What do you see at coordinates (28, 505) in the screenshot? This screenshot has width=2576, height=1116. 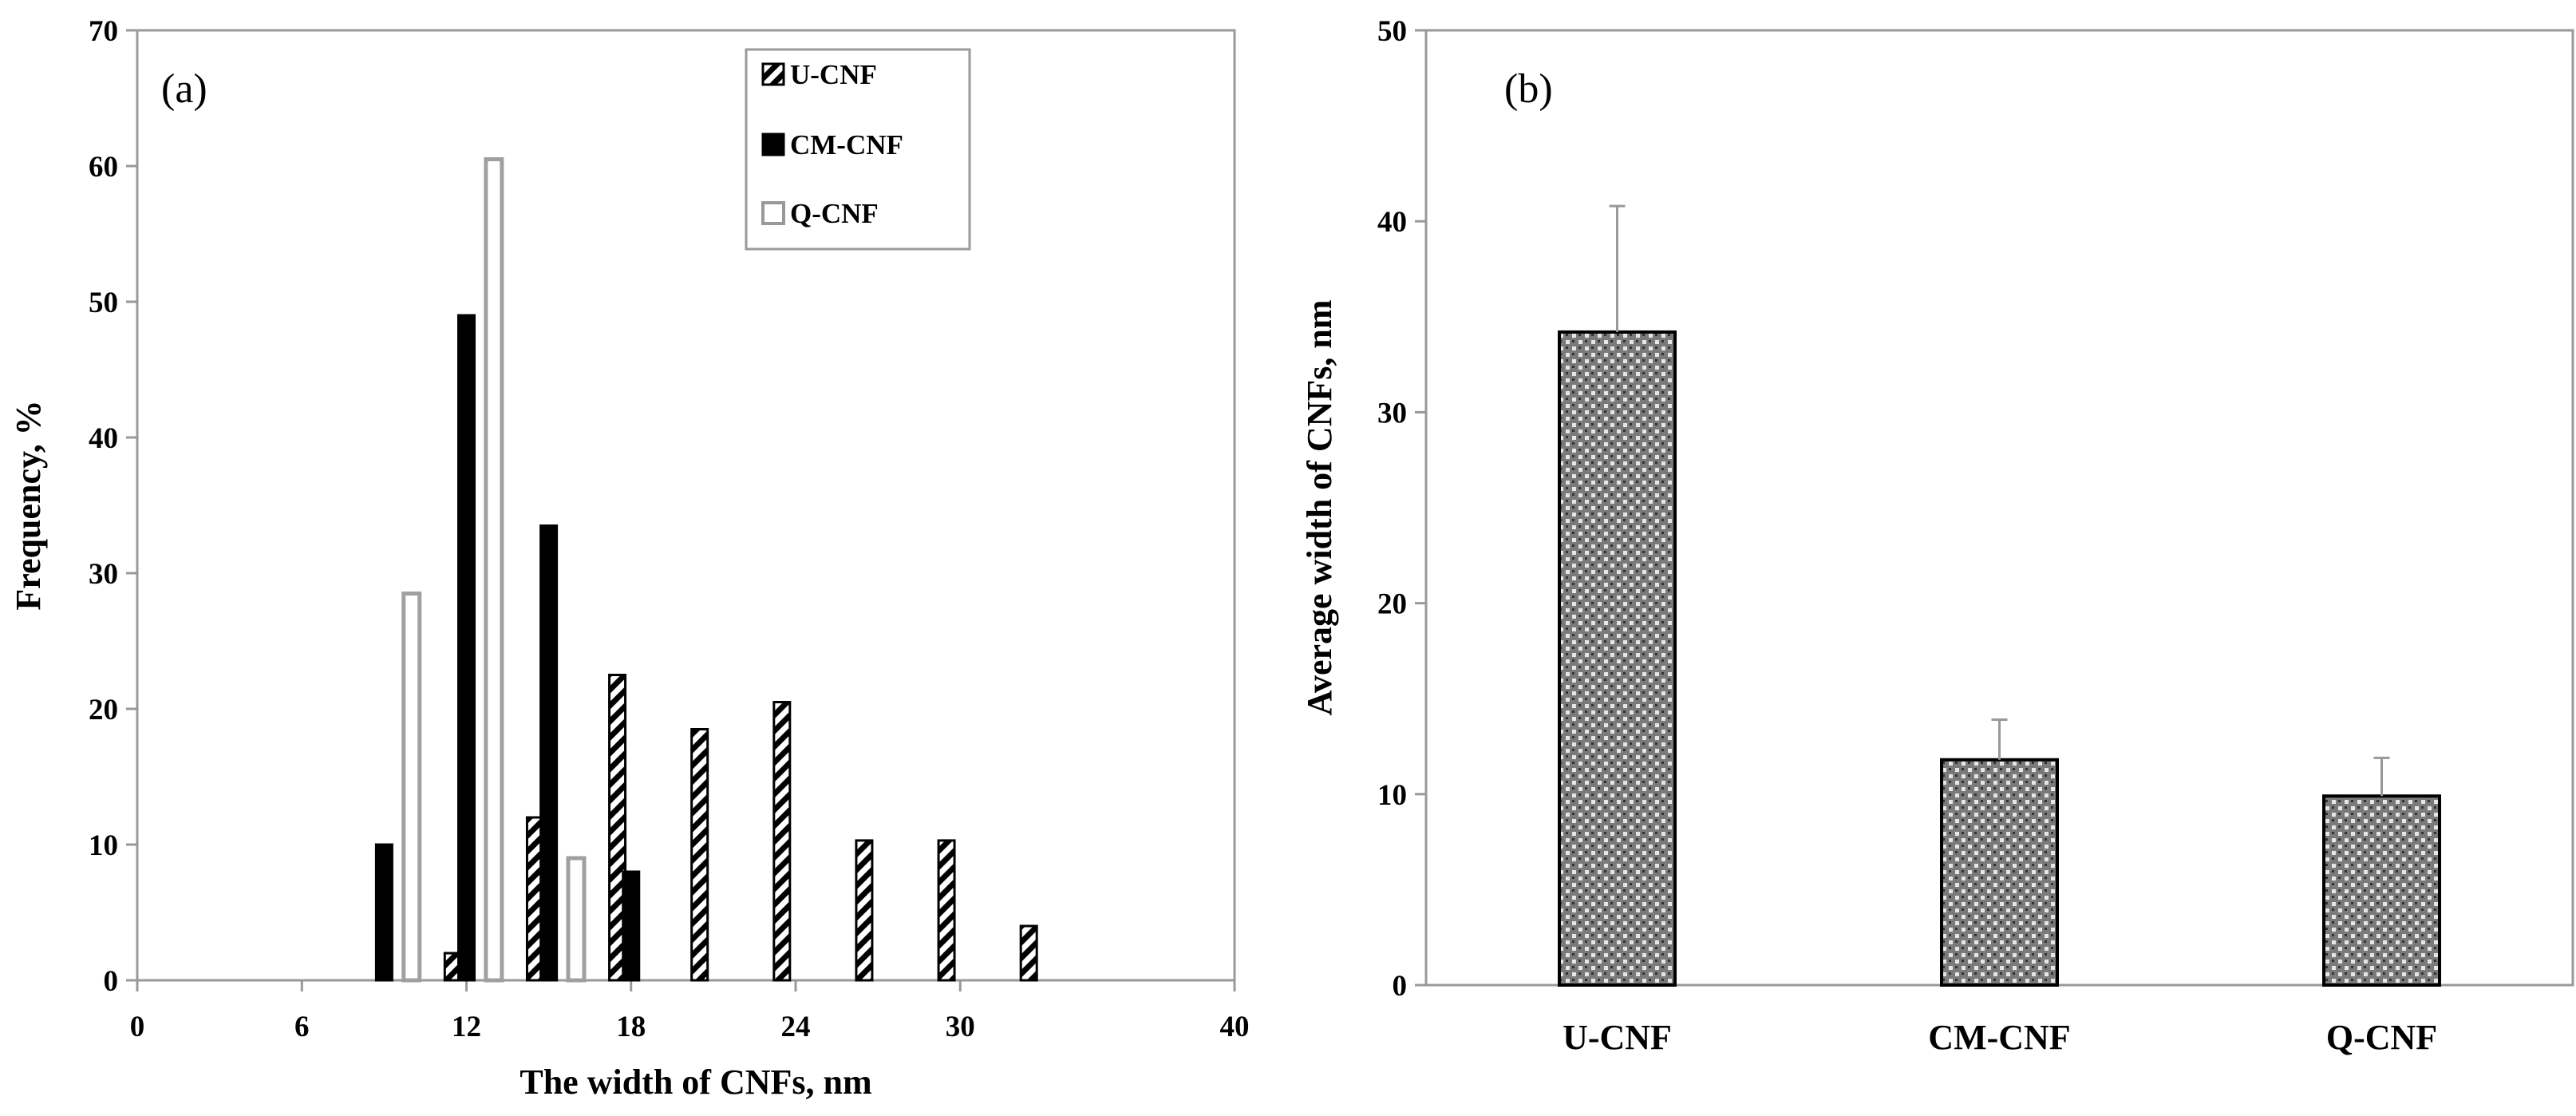 I see `panel-a-y-axis-title: Frequency, %` at bounding box center [28, 505].